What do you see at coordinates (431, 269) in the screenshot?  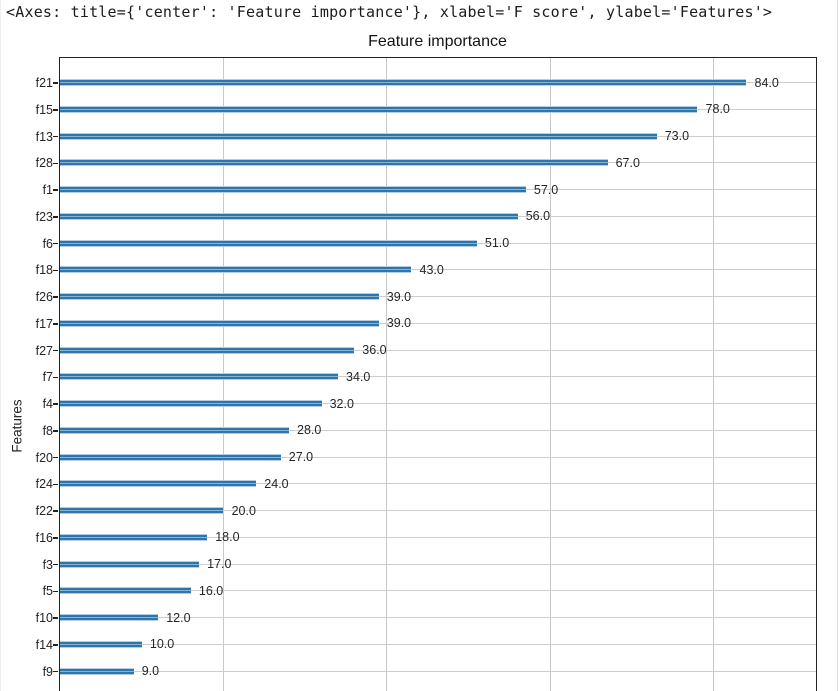 I see `bar-value-label: 43.0` at bounding box center [431, 269].